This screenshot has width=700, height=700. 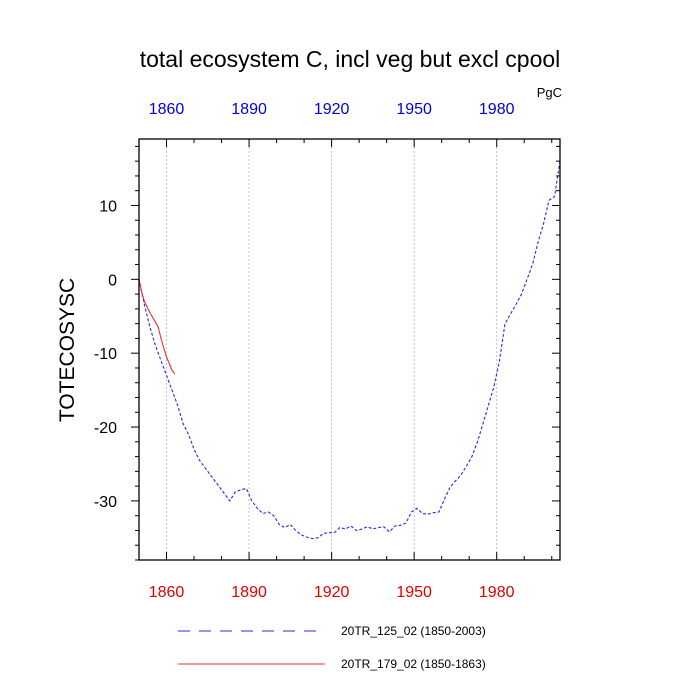 What do you see at coordinates (249, 109) in the screenshot?
I see `x-tick-label-top-1890: 1890` at bounding box center [249, 109].